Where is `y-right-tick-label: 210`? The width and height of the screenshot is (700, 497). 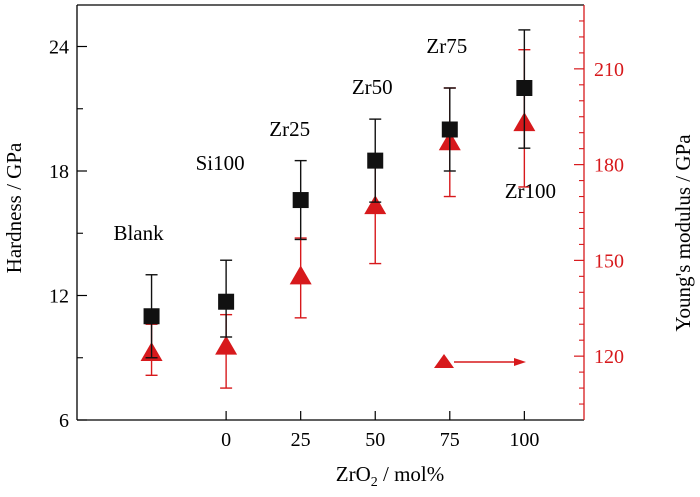 y-right-tick-label: 210 is located at coordinates (609, 70).